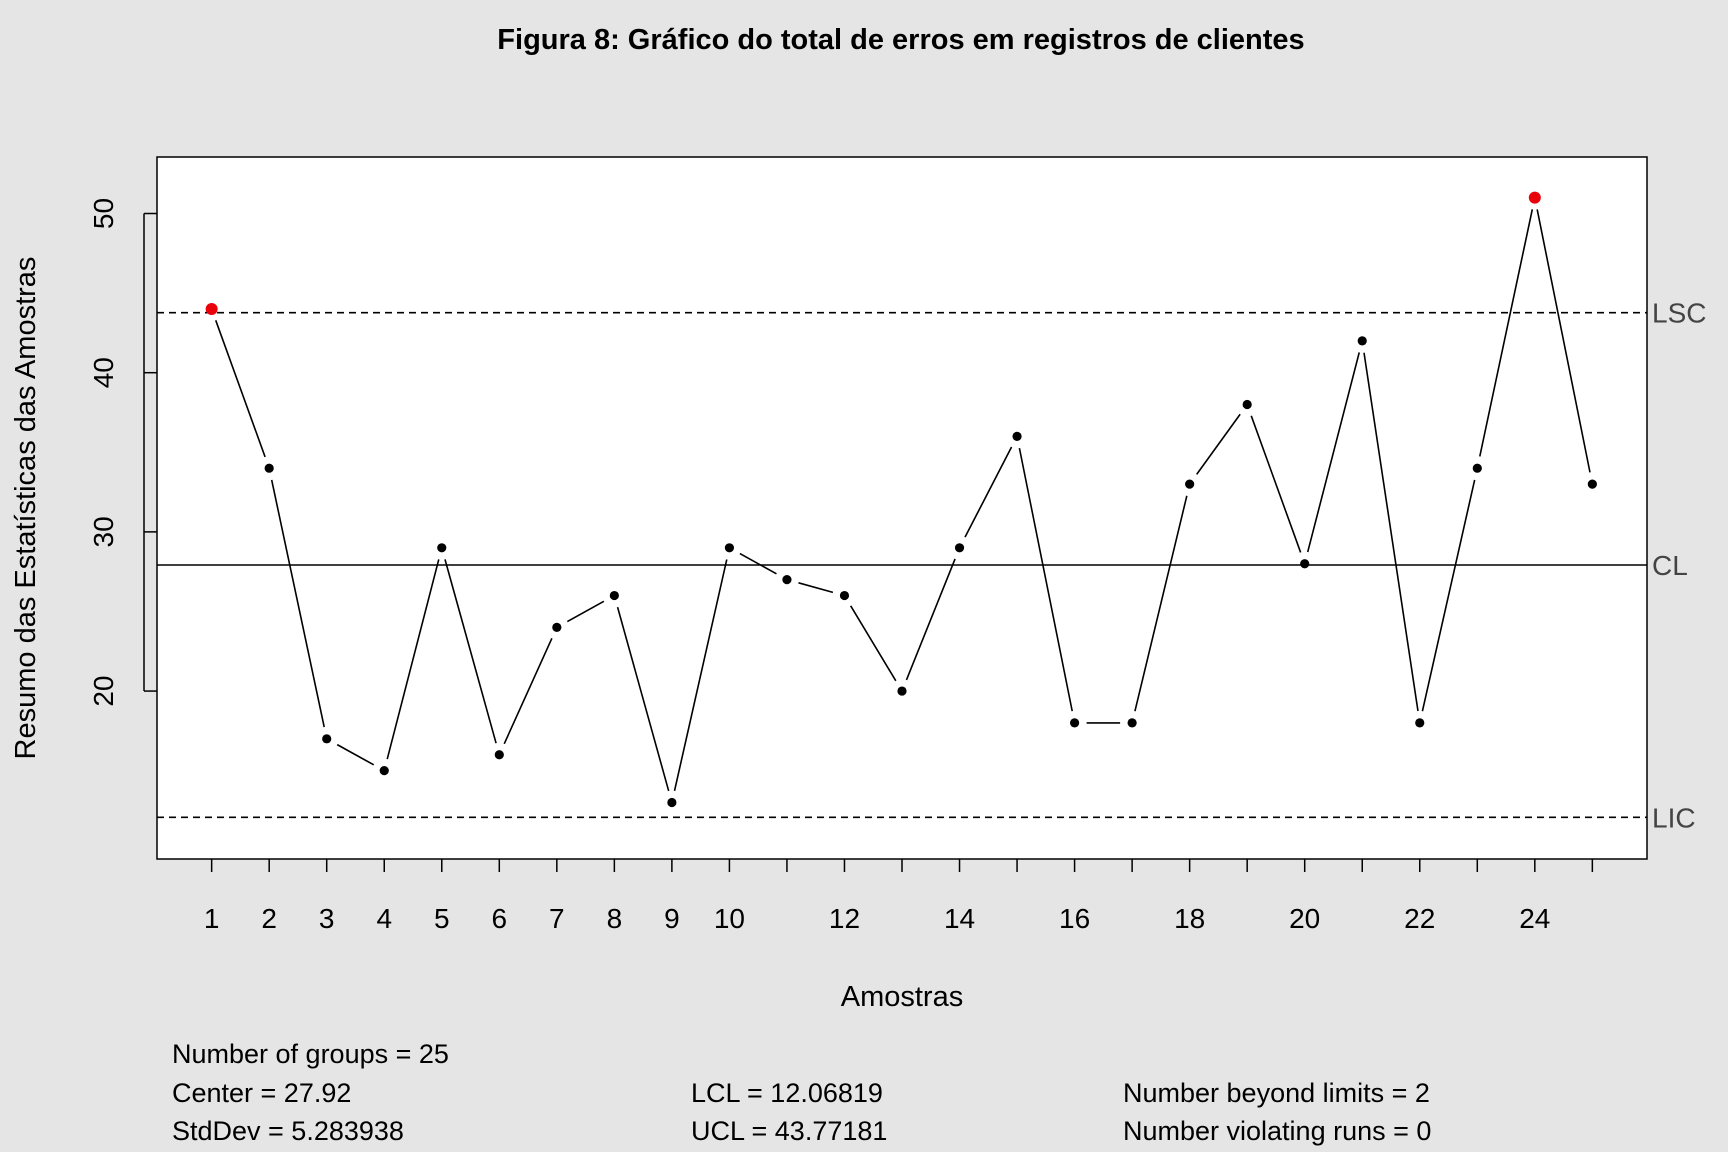  What do you see at coordinates (103, 372) in the screenshot?
I see `y-tick-label: 40` at bounding box center [103, 372].